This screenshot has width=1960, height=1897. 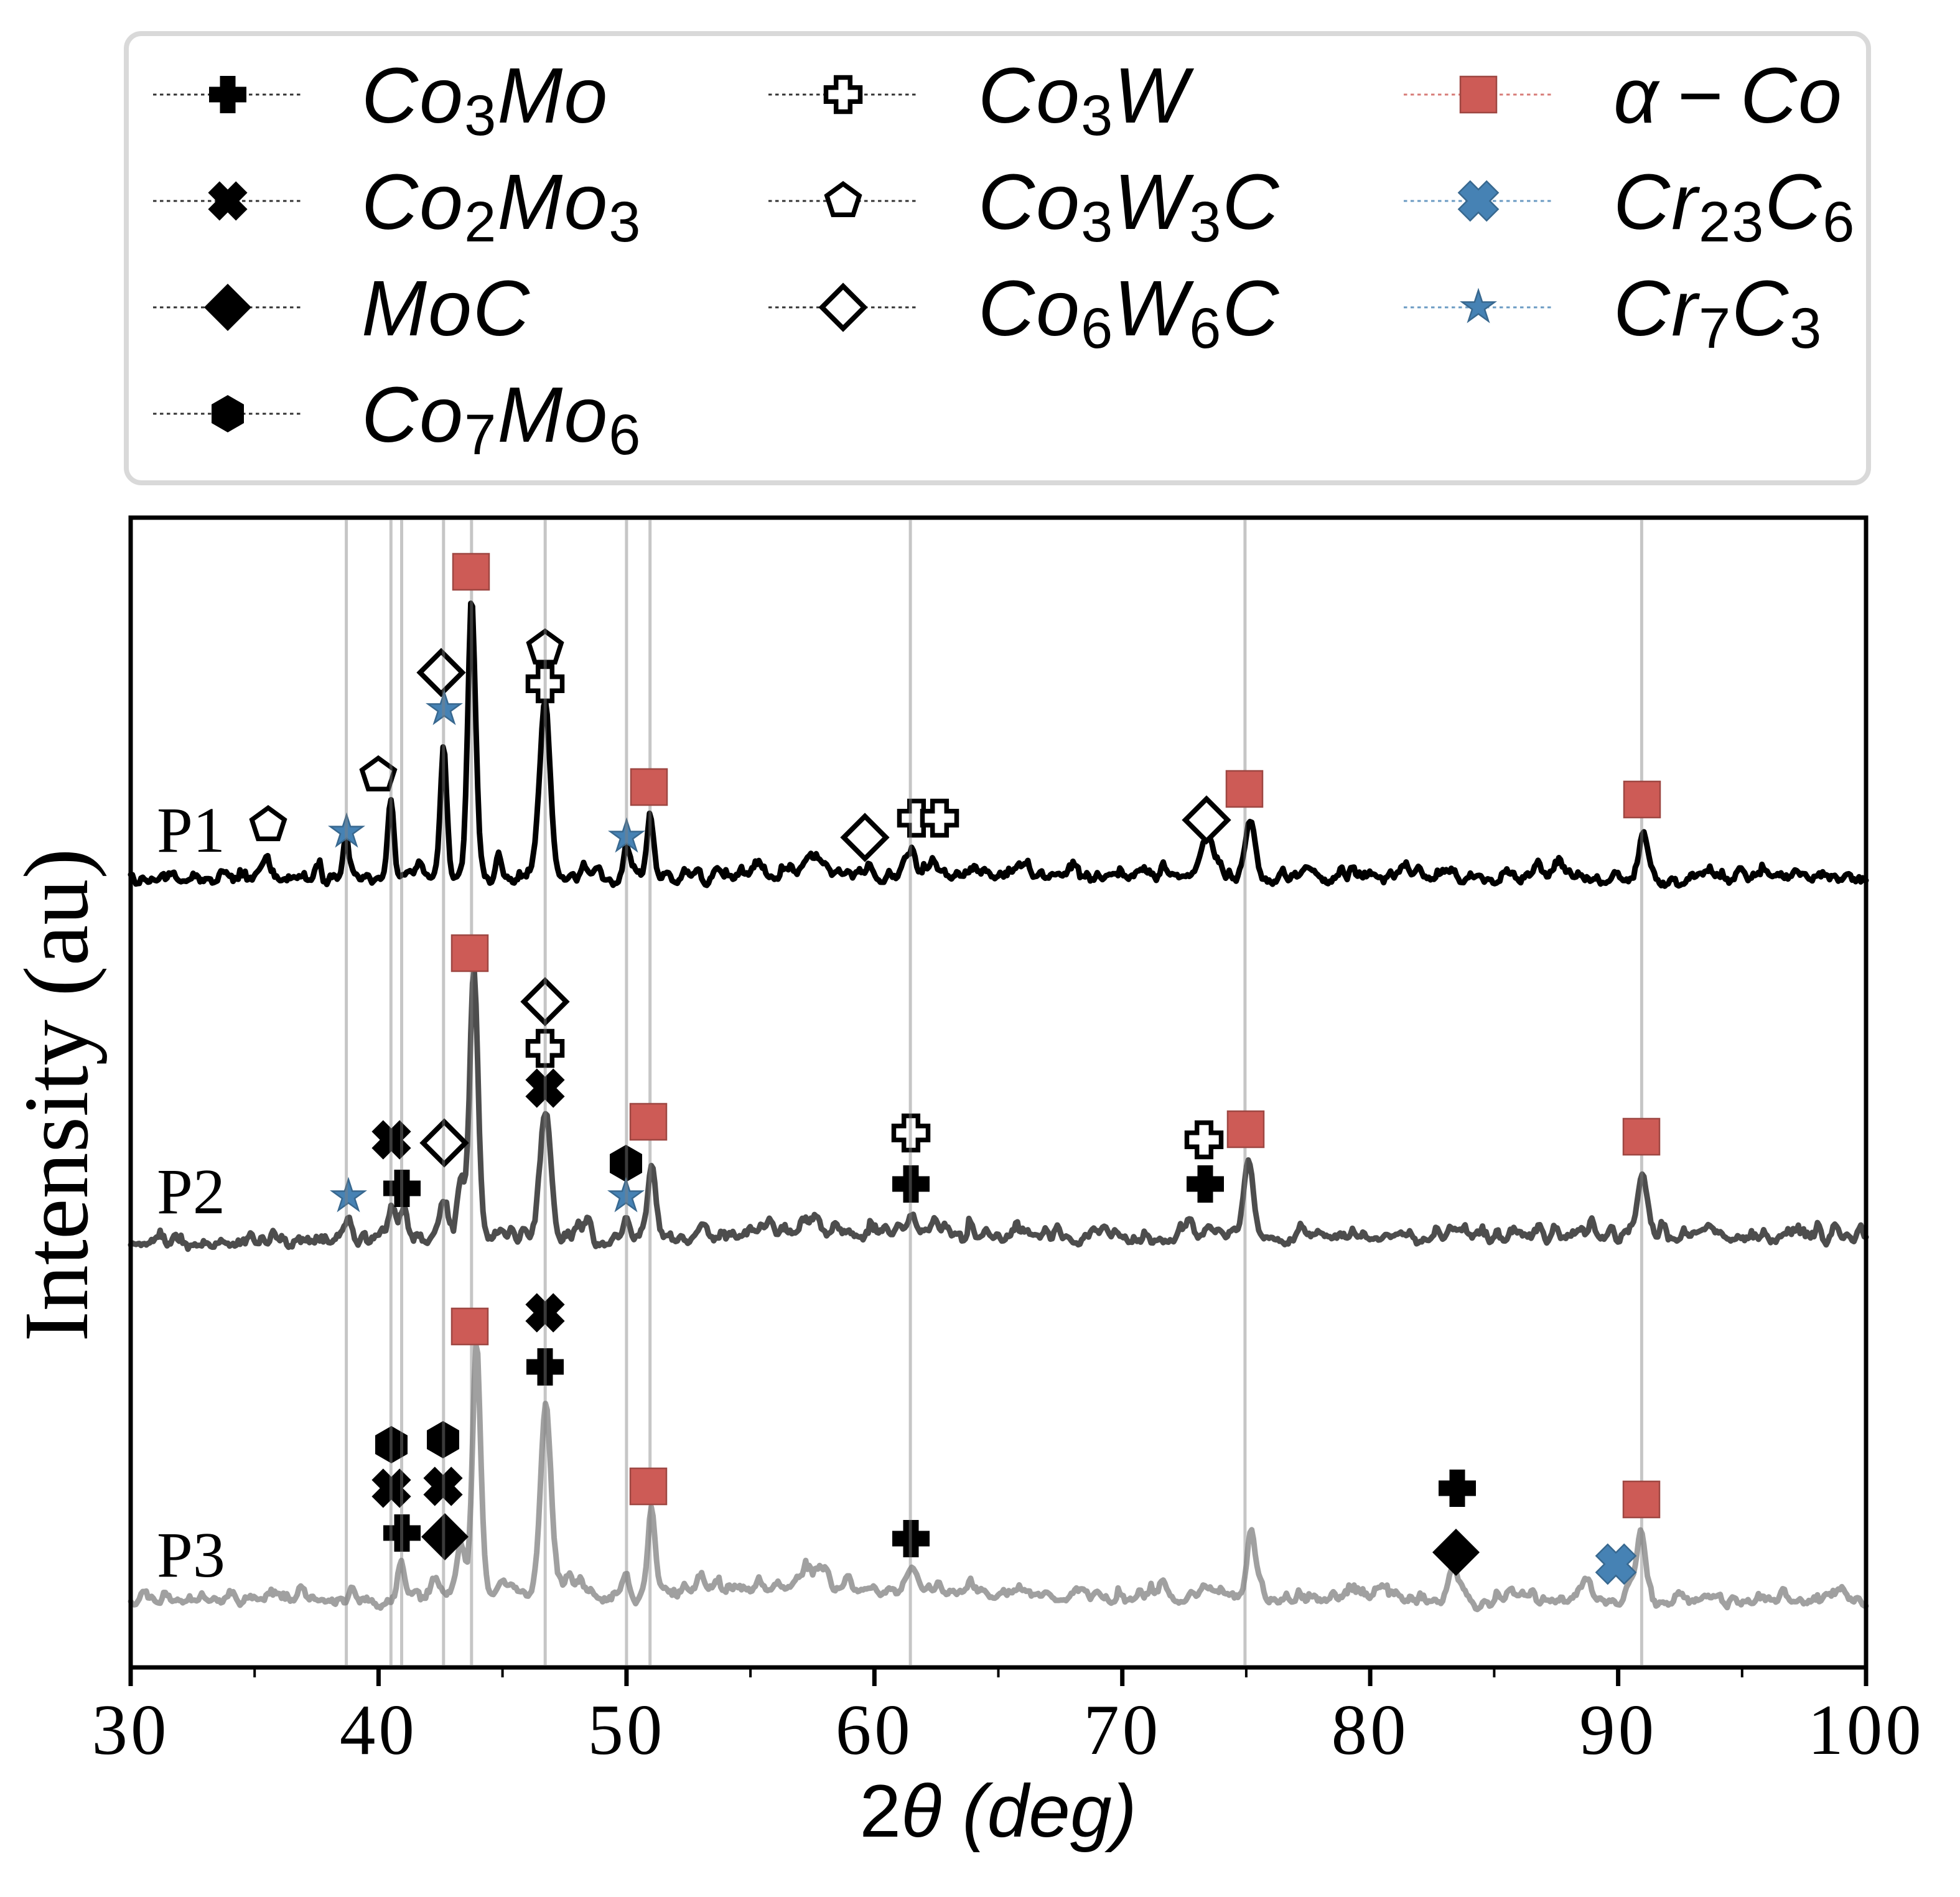 I want to click on svg-text: Co3​W3​C, so click(x=1129, y=206).